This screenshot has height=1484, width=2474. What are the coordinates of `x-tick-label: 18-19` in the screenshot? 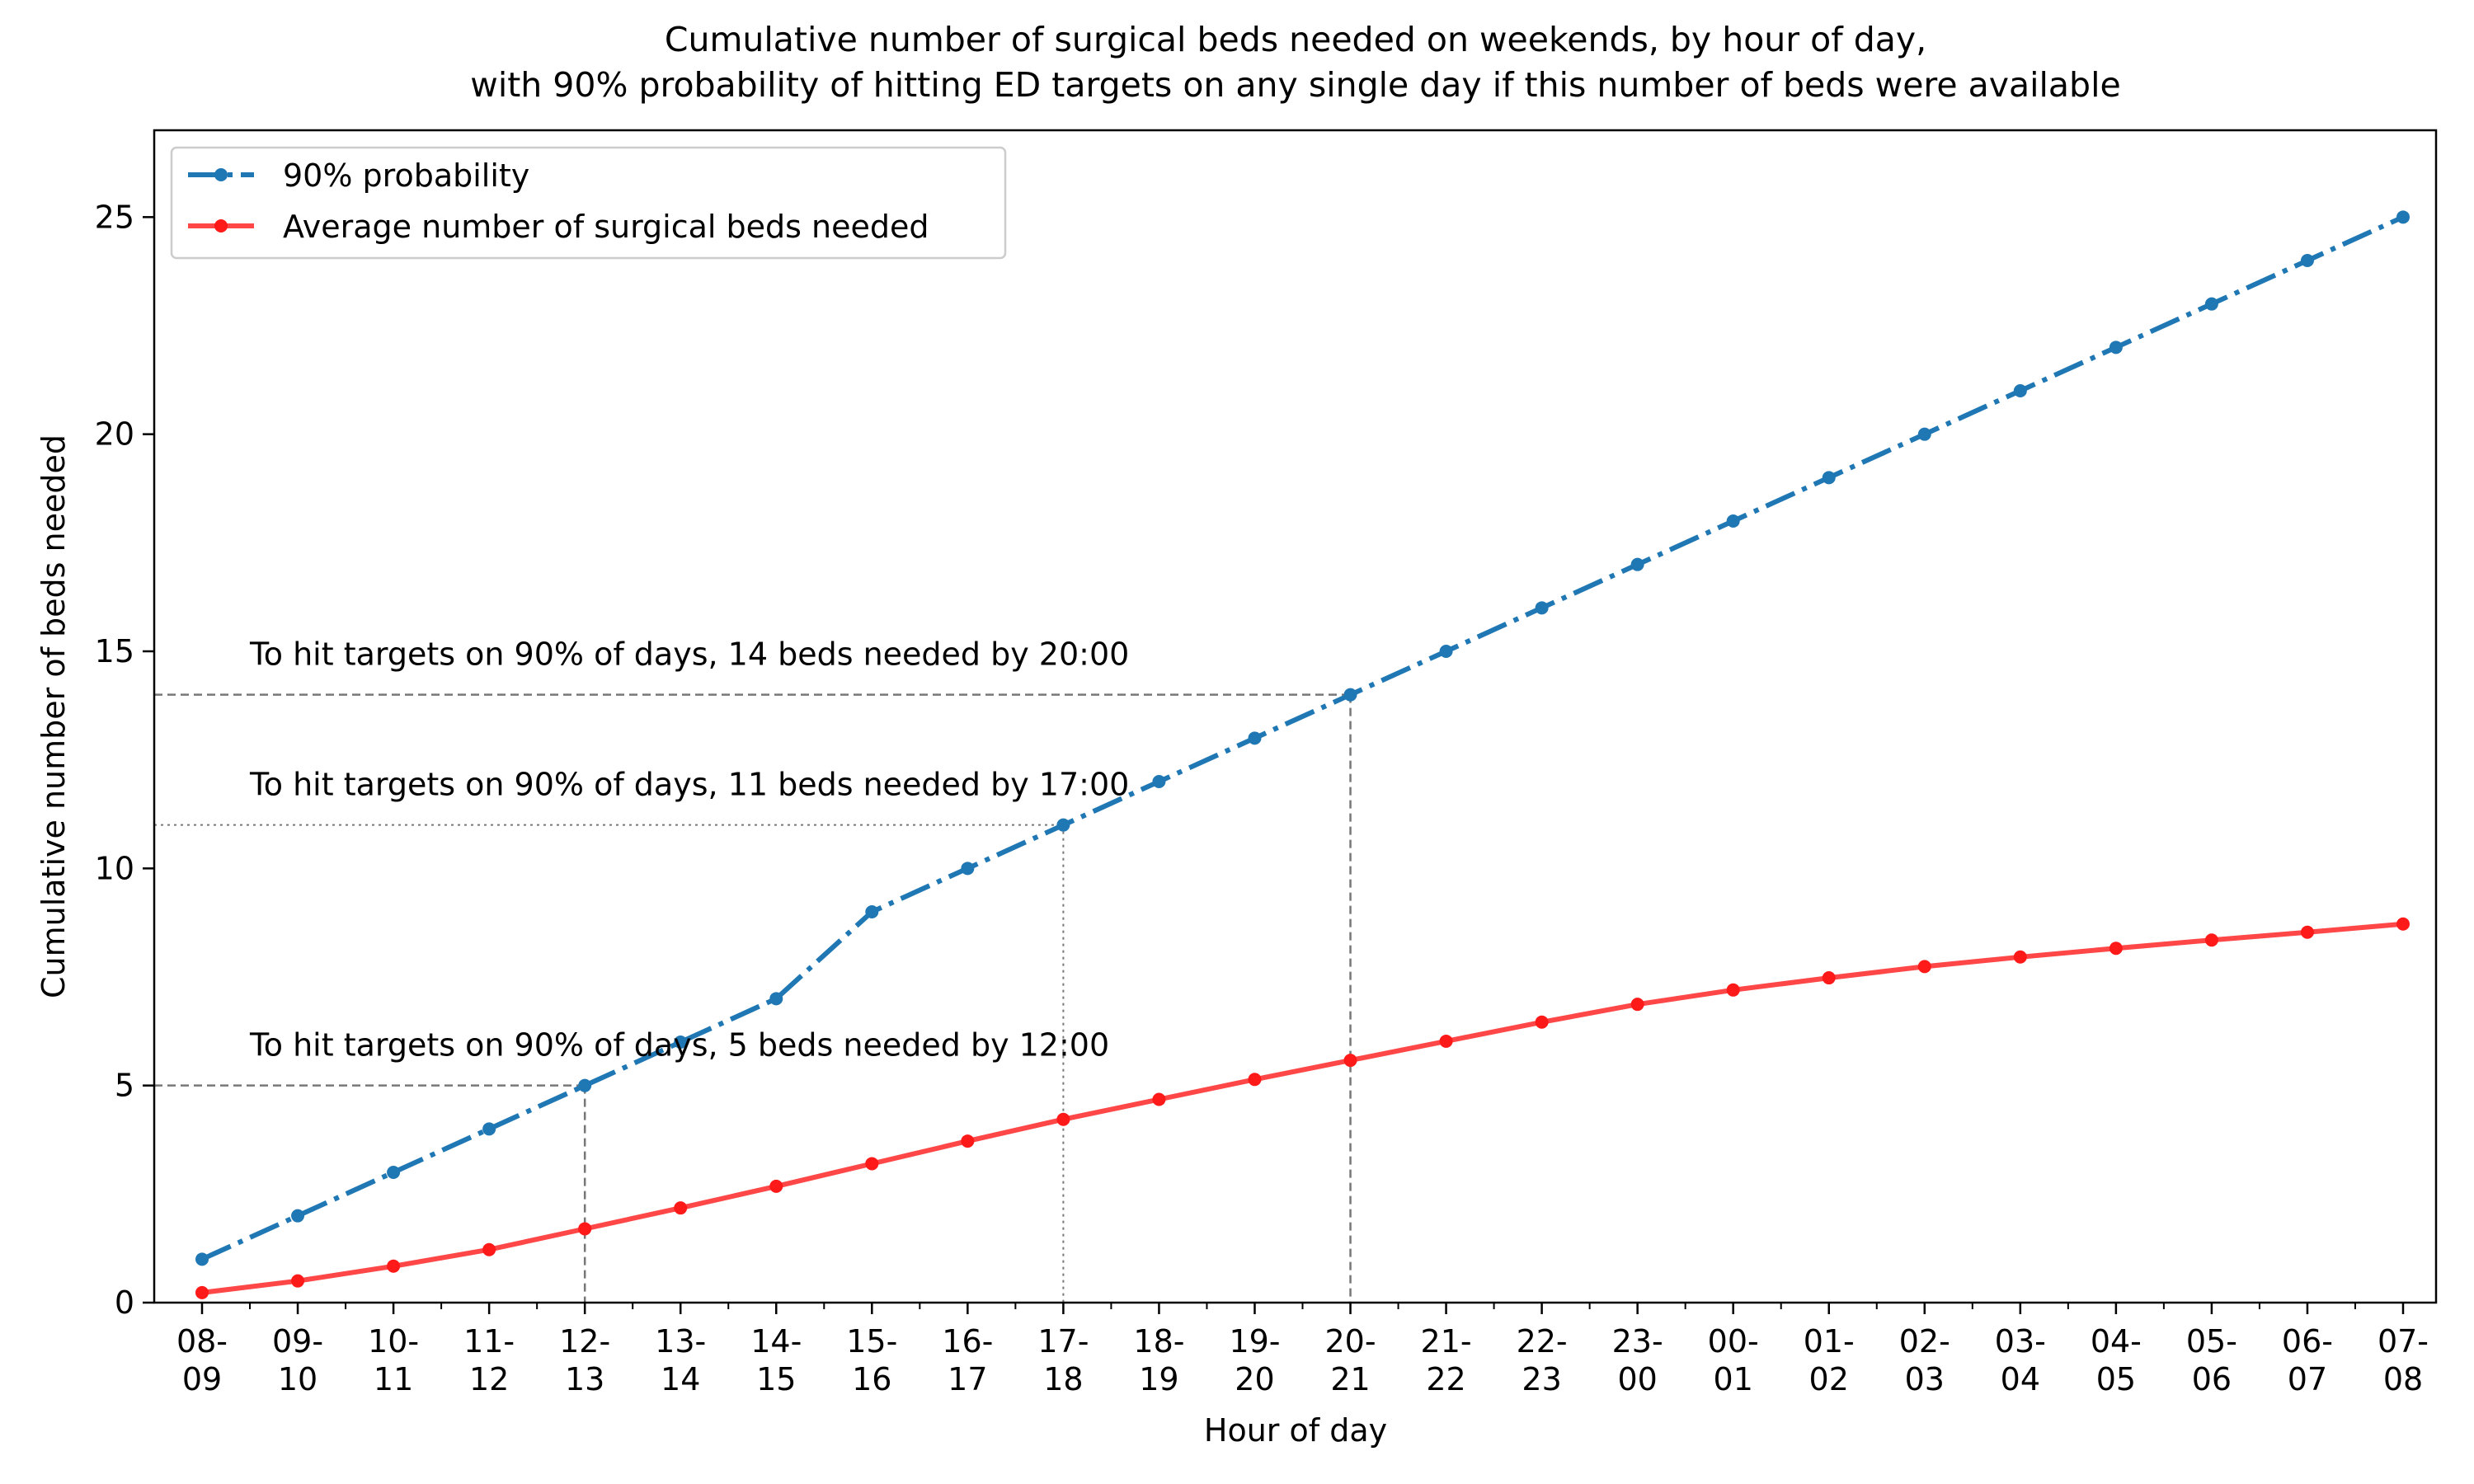 It's located at (1158, 1360).